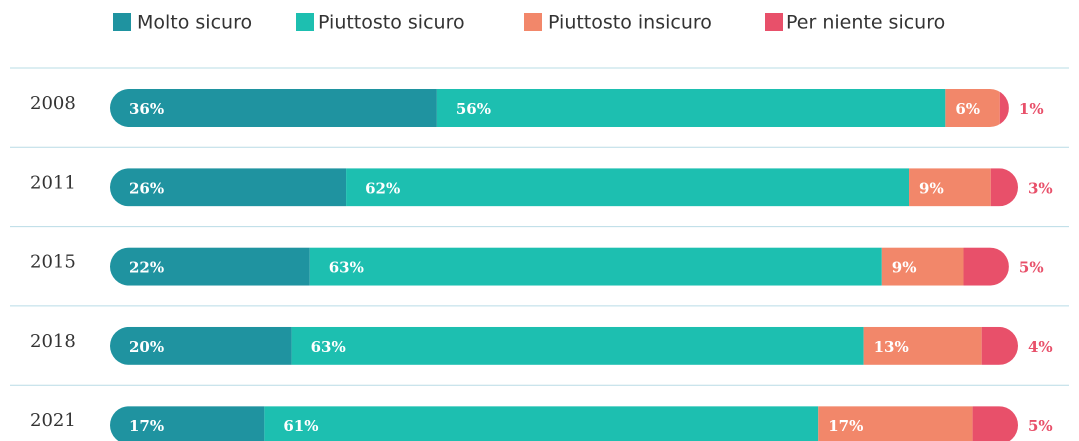  I want to click on legend-label: Piuttosto insicuro, so click(630, 23).